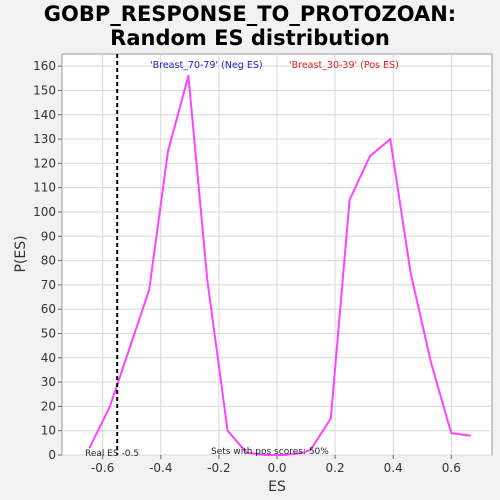 The width and height of the screenshot is (500, 500). I want to click on legend-pos-es: 'Breast_30-39' (Pos ES), so click(344, 65).